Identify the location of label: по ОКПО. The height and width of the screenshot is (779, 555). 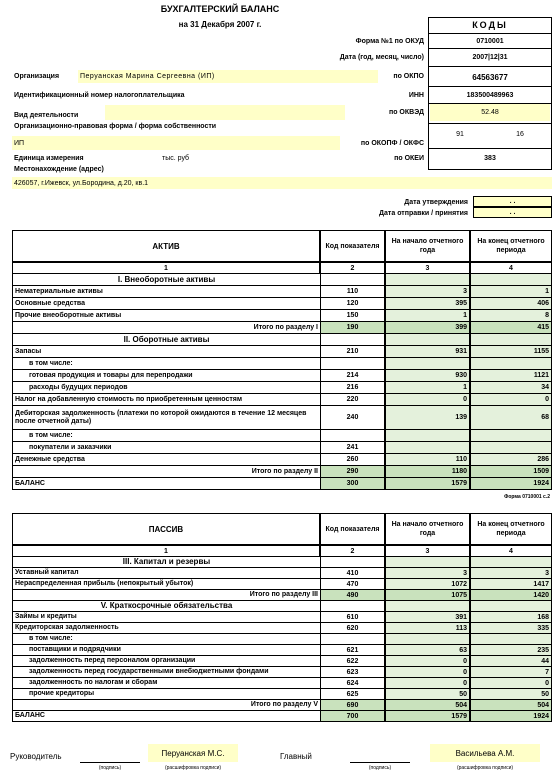
(408, 76).